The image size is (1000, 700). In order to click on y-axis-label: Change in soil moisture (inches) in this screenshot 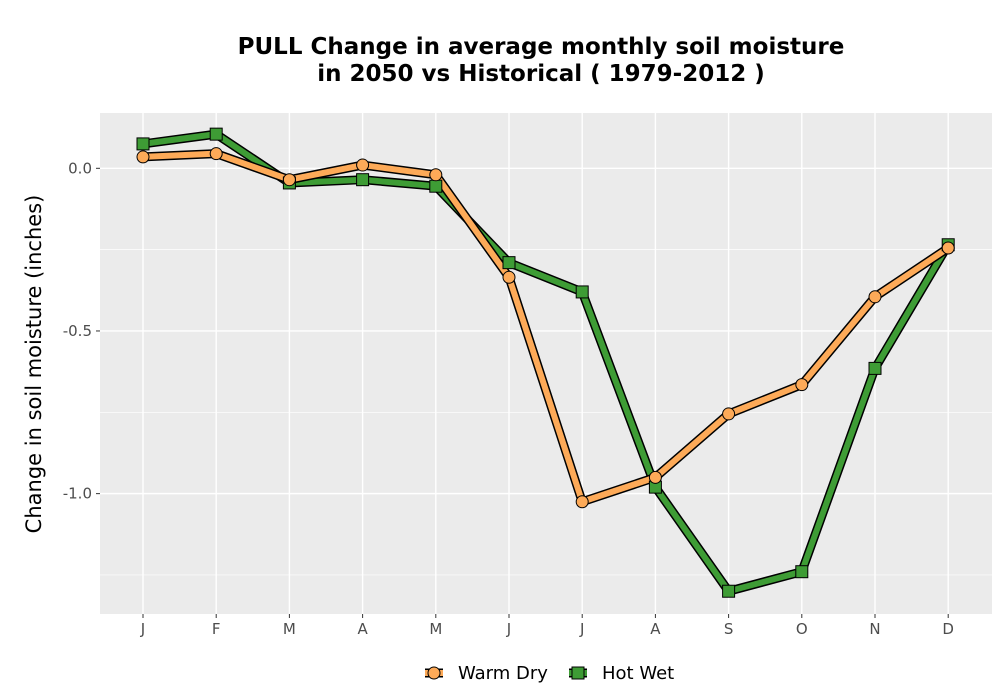, I will do `click(34, 364)`.